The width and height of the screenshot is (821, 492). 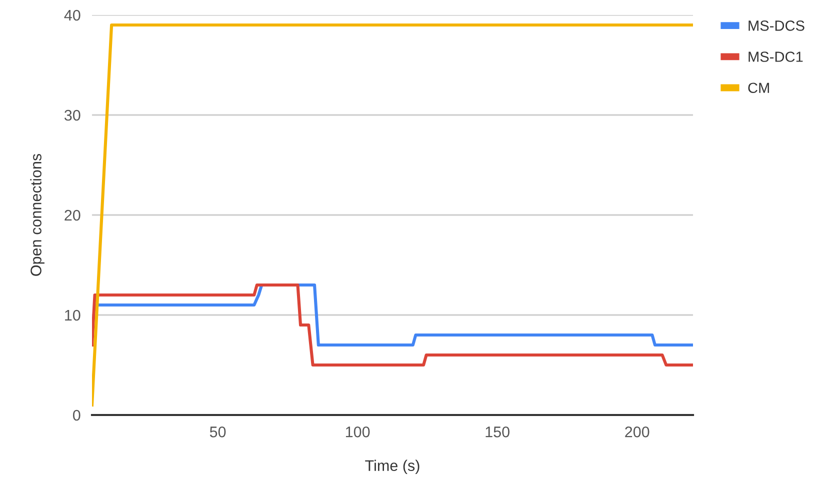 I want to click on y-tick-label: 30, so click(x=72, y=115).